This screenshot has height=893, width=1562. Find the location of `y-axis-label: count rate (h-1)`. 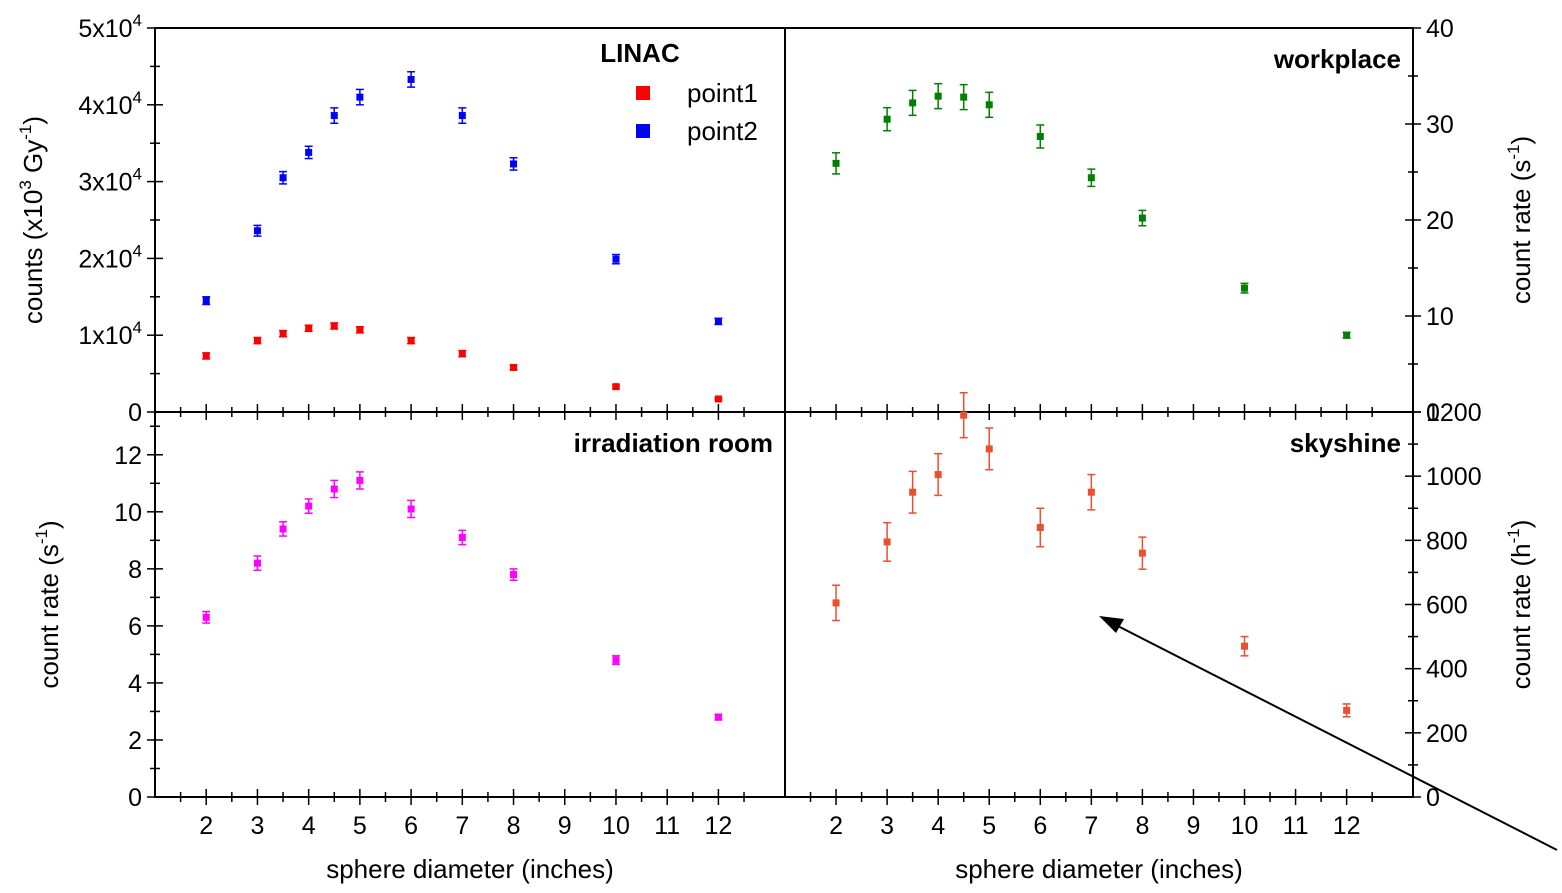

y-axis-label: count rate (h-1) is located at coordinates (1520, 605).